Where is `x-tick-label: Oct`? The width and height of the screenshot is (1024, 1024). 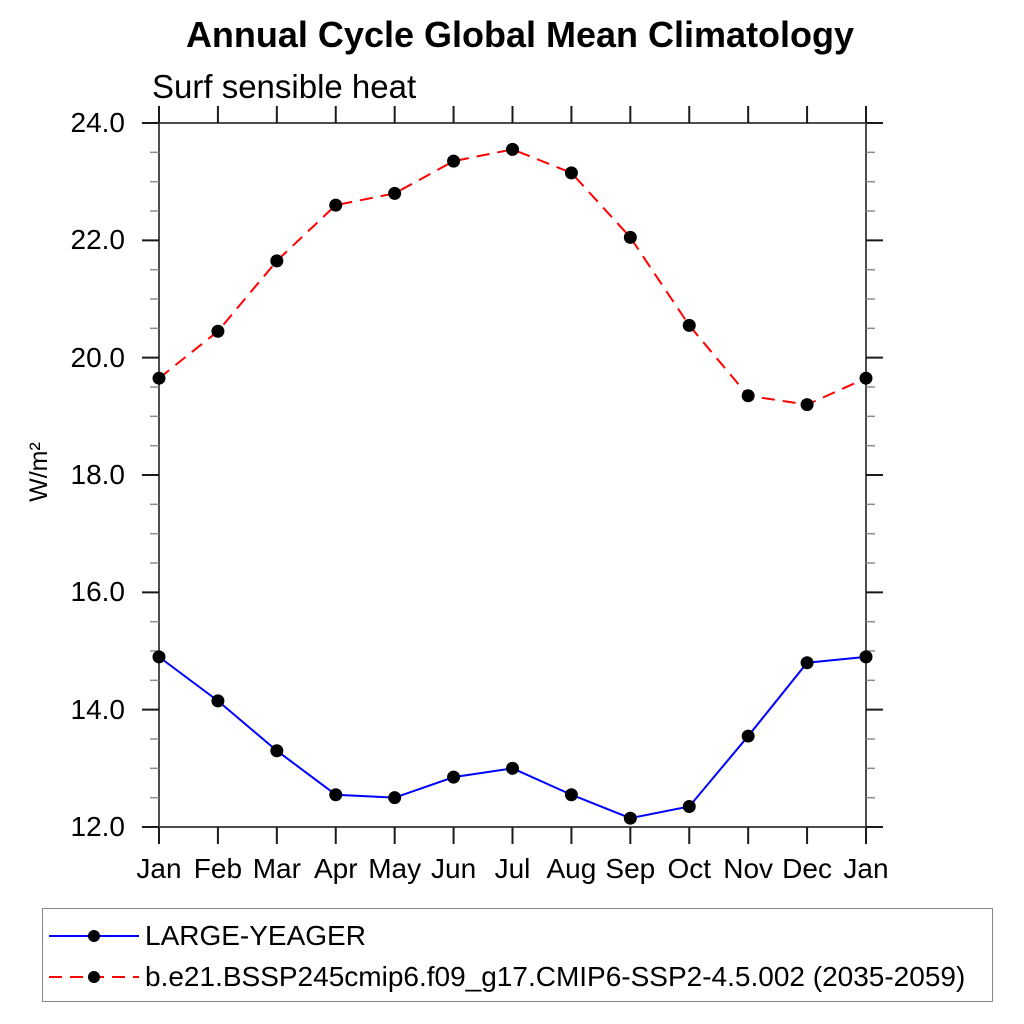 x-tick-label: Oct is located at coordinates (689, 868).